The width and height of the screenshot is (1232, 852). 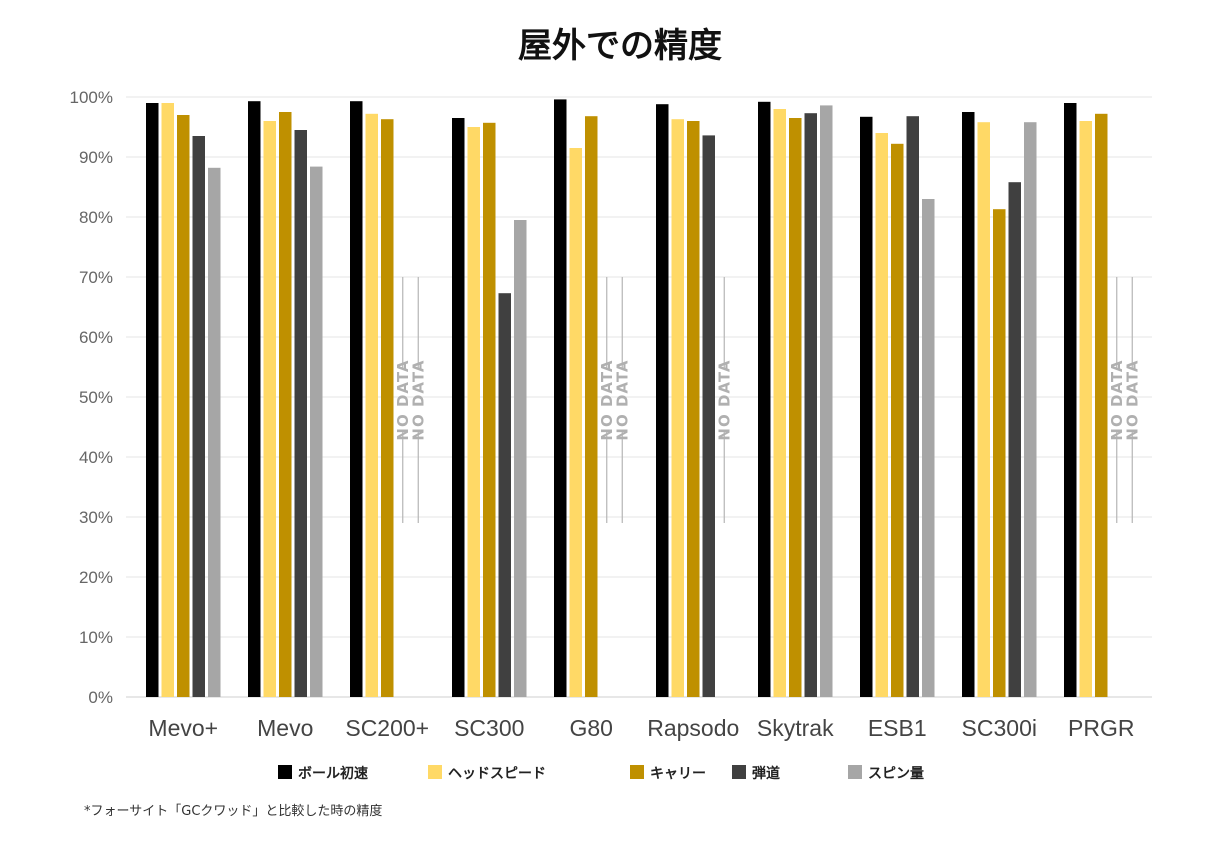 What do you see at coordinates (591, 728) in the screenshot?
I see `x-tick-label: G80` at bounding box center [591, 728].